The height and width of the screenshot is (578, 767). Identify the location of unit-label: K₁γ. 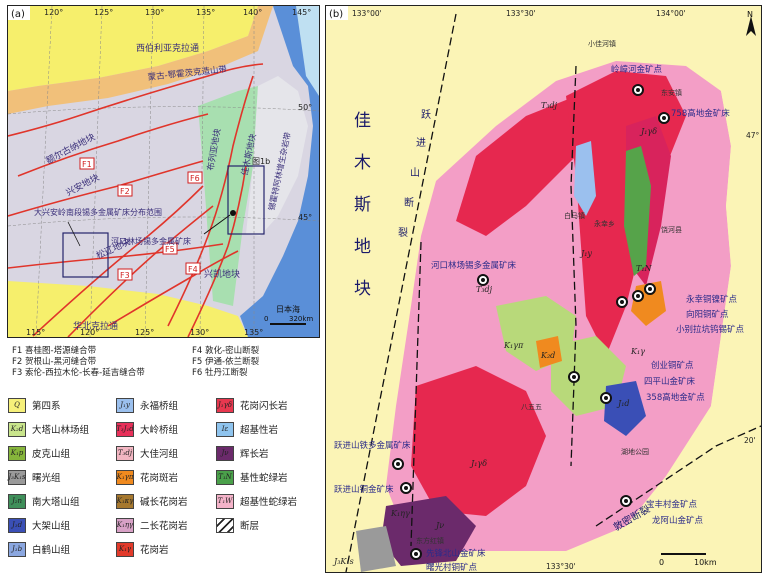
(637, 351).